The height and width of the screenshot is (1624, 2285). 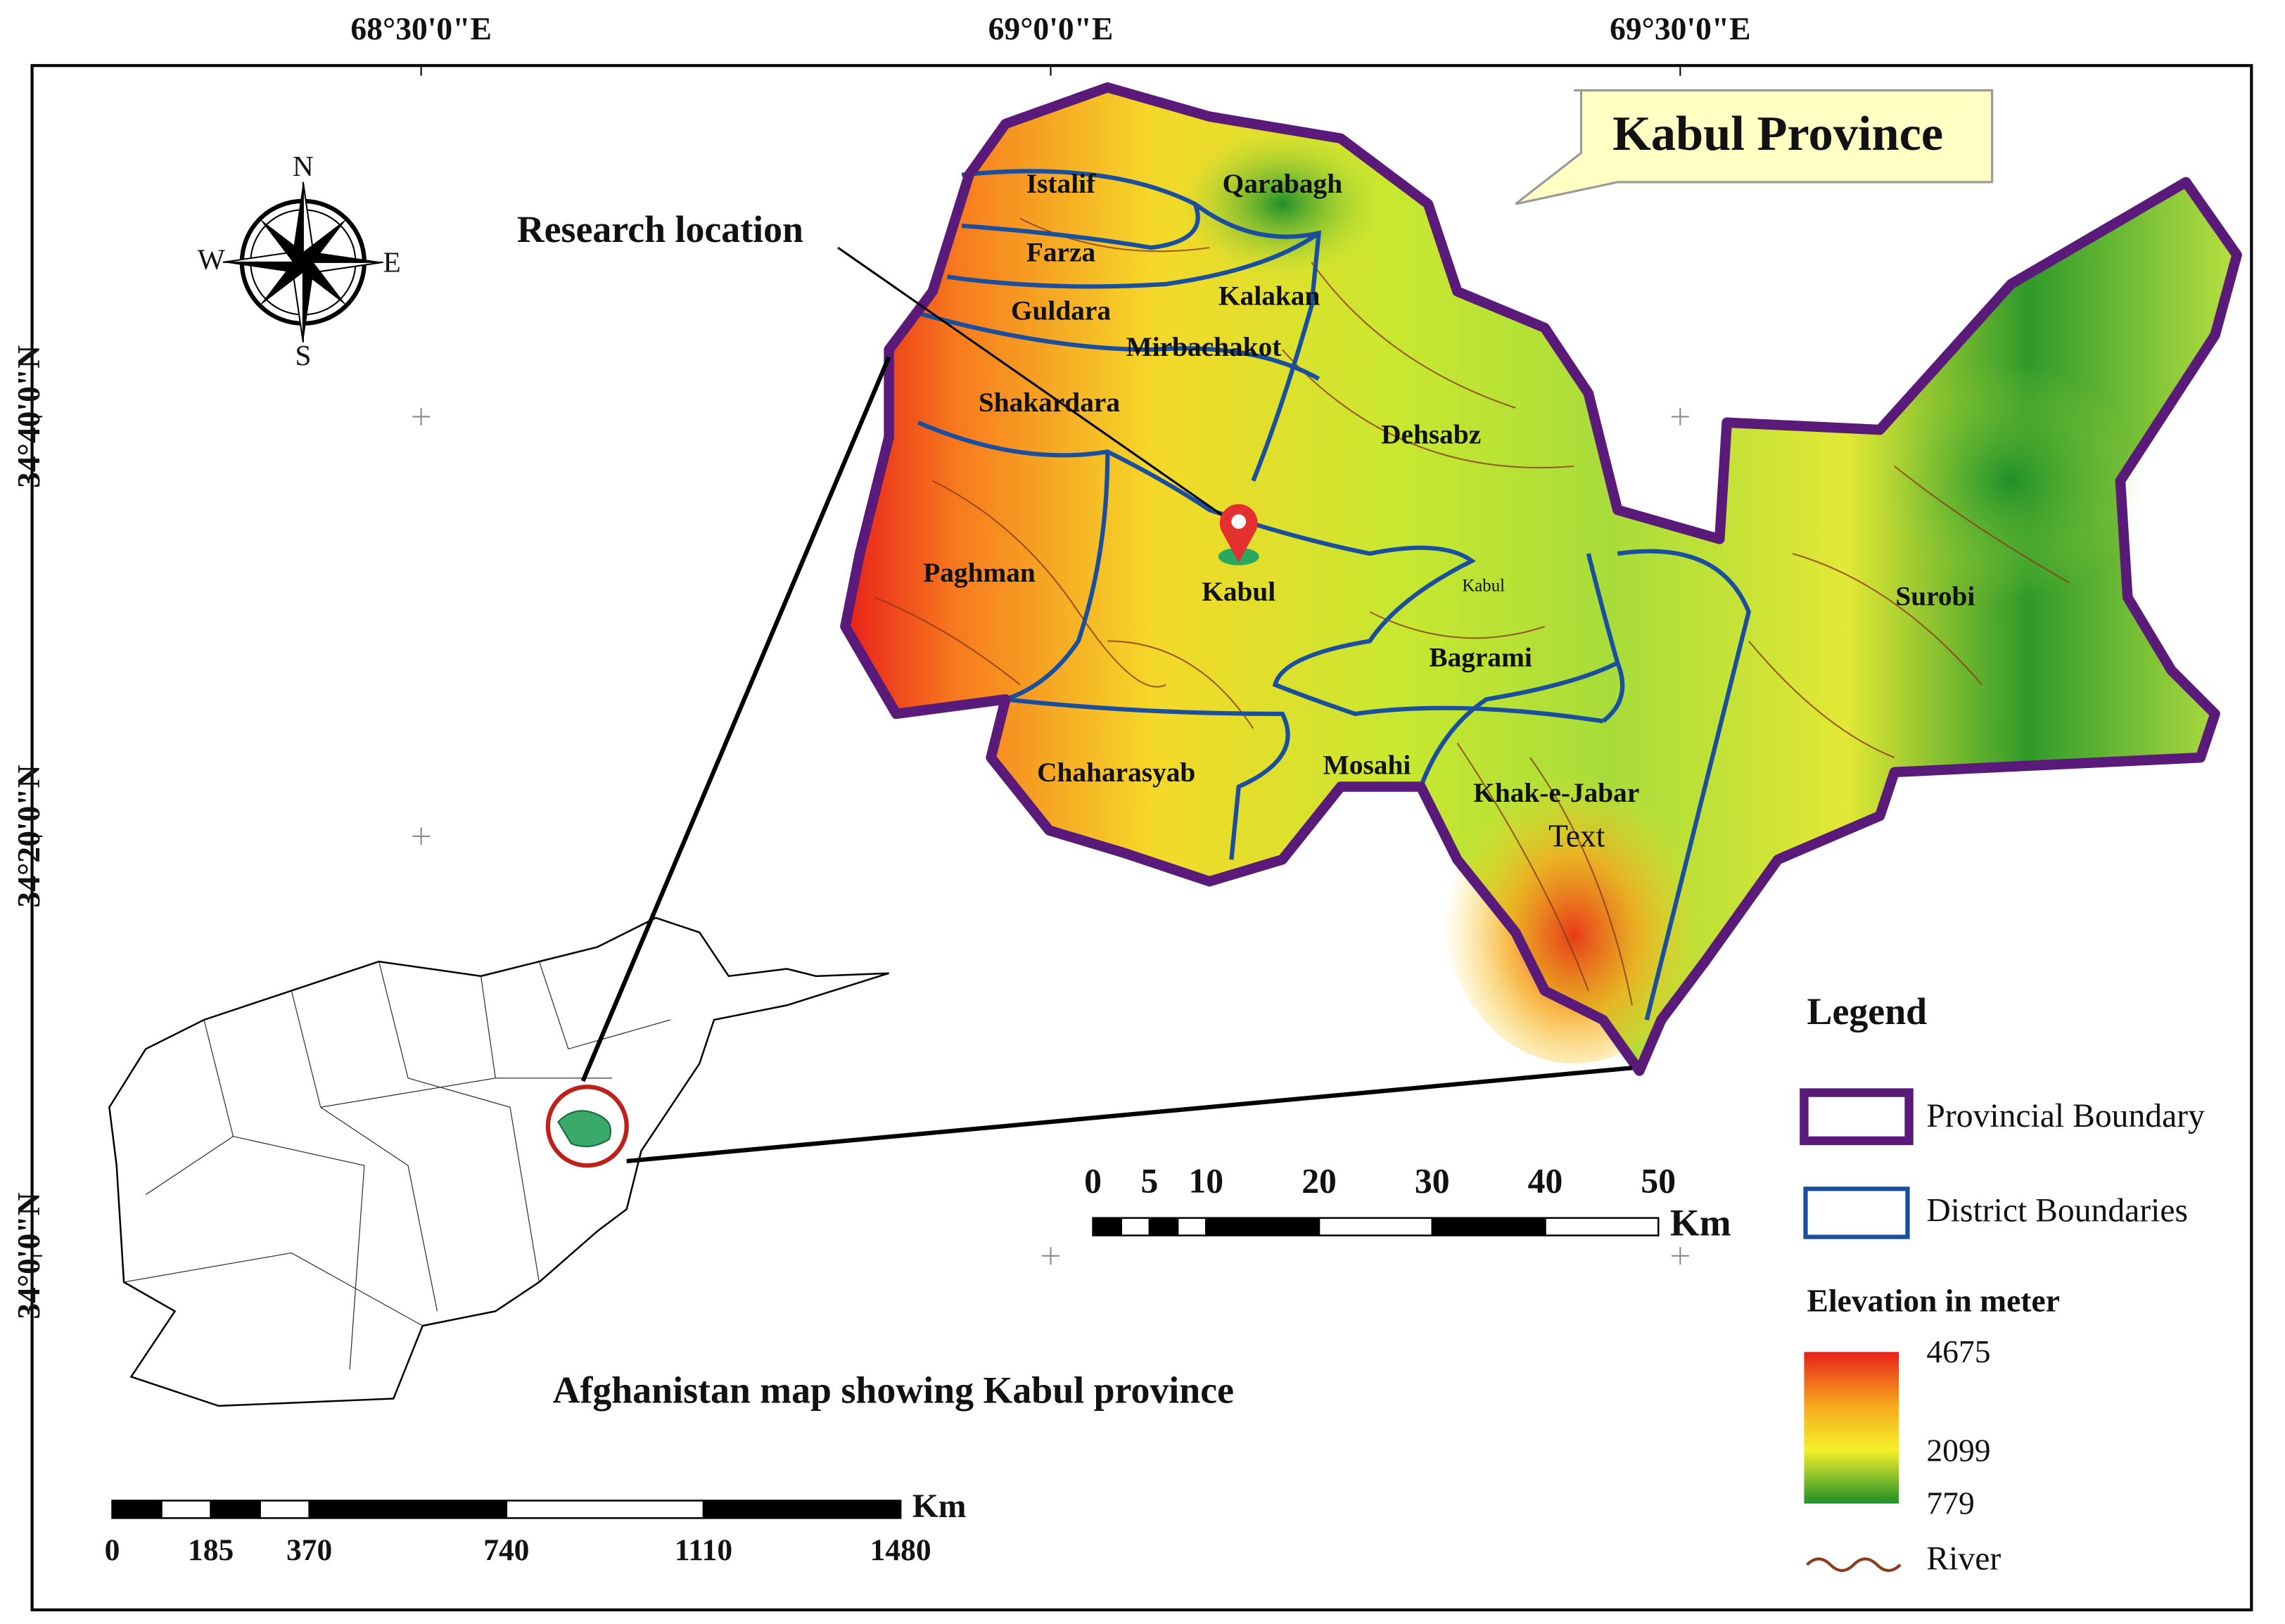 I want to click on district-label: Farza, so click(x=1061, y=253).